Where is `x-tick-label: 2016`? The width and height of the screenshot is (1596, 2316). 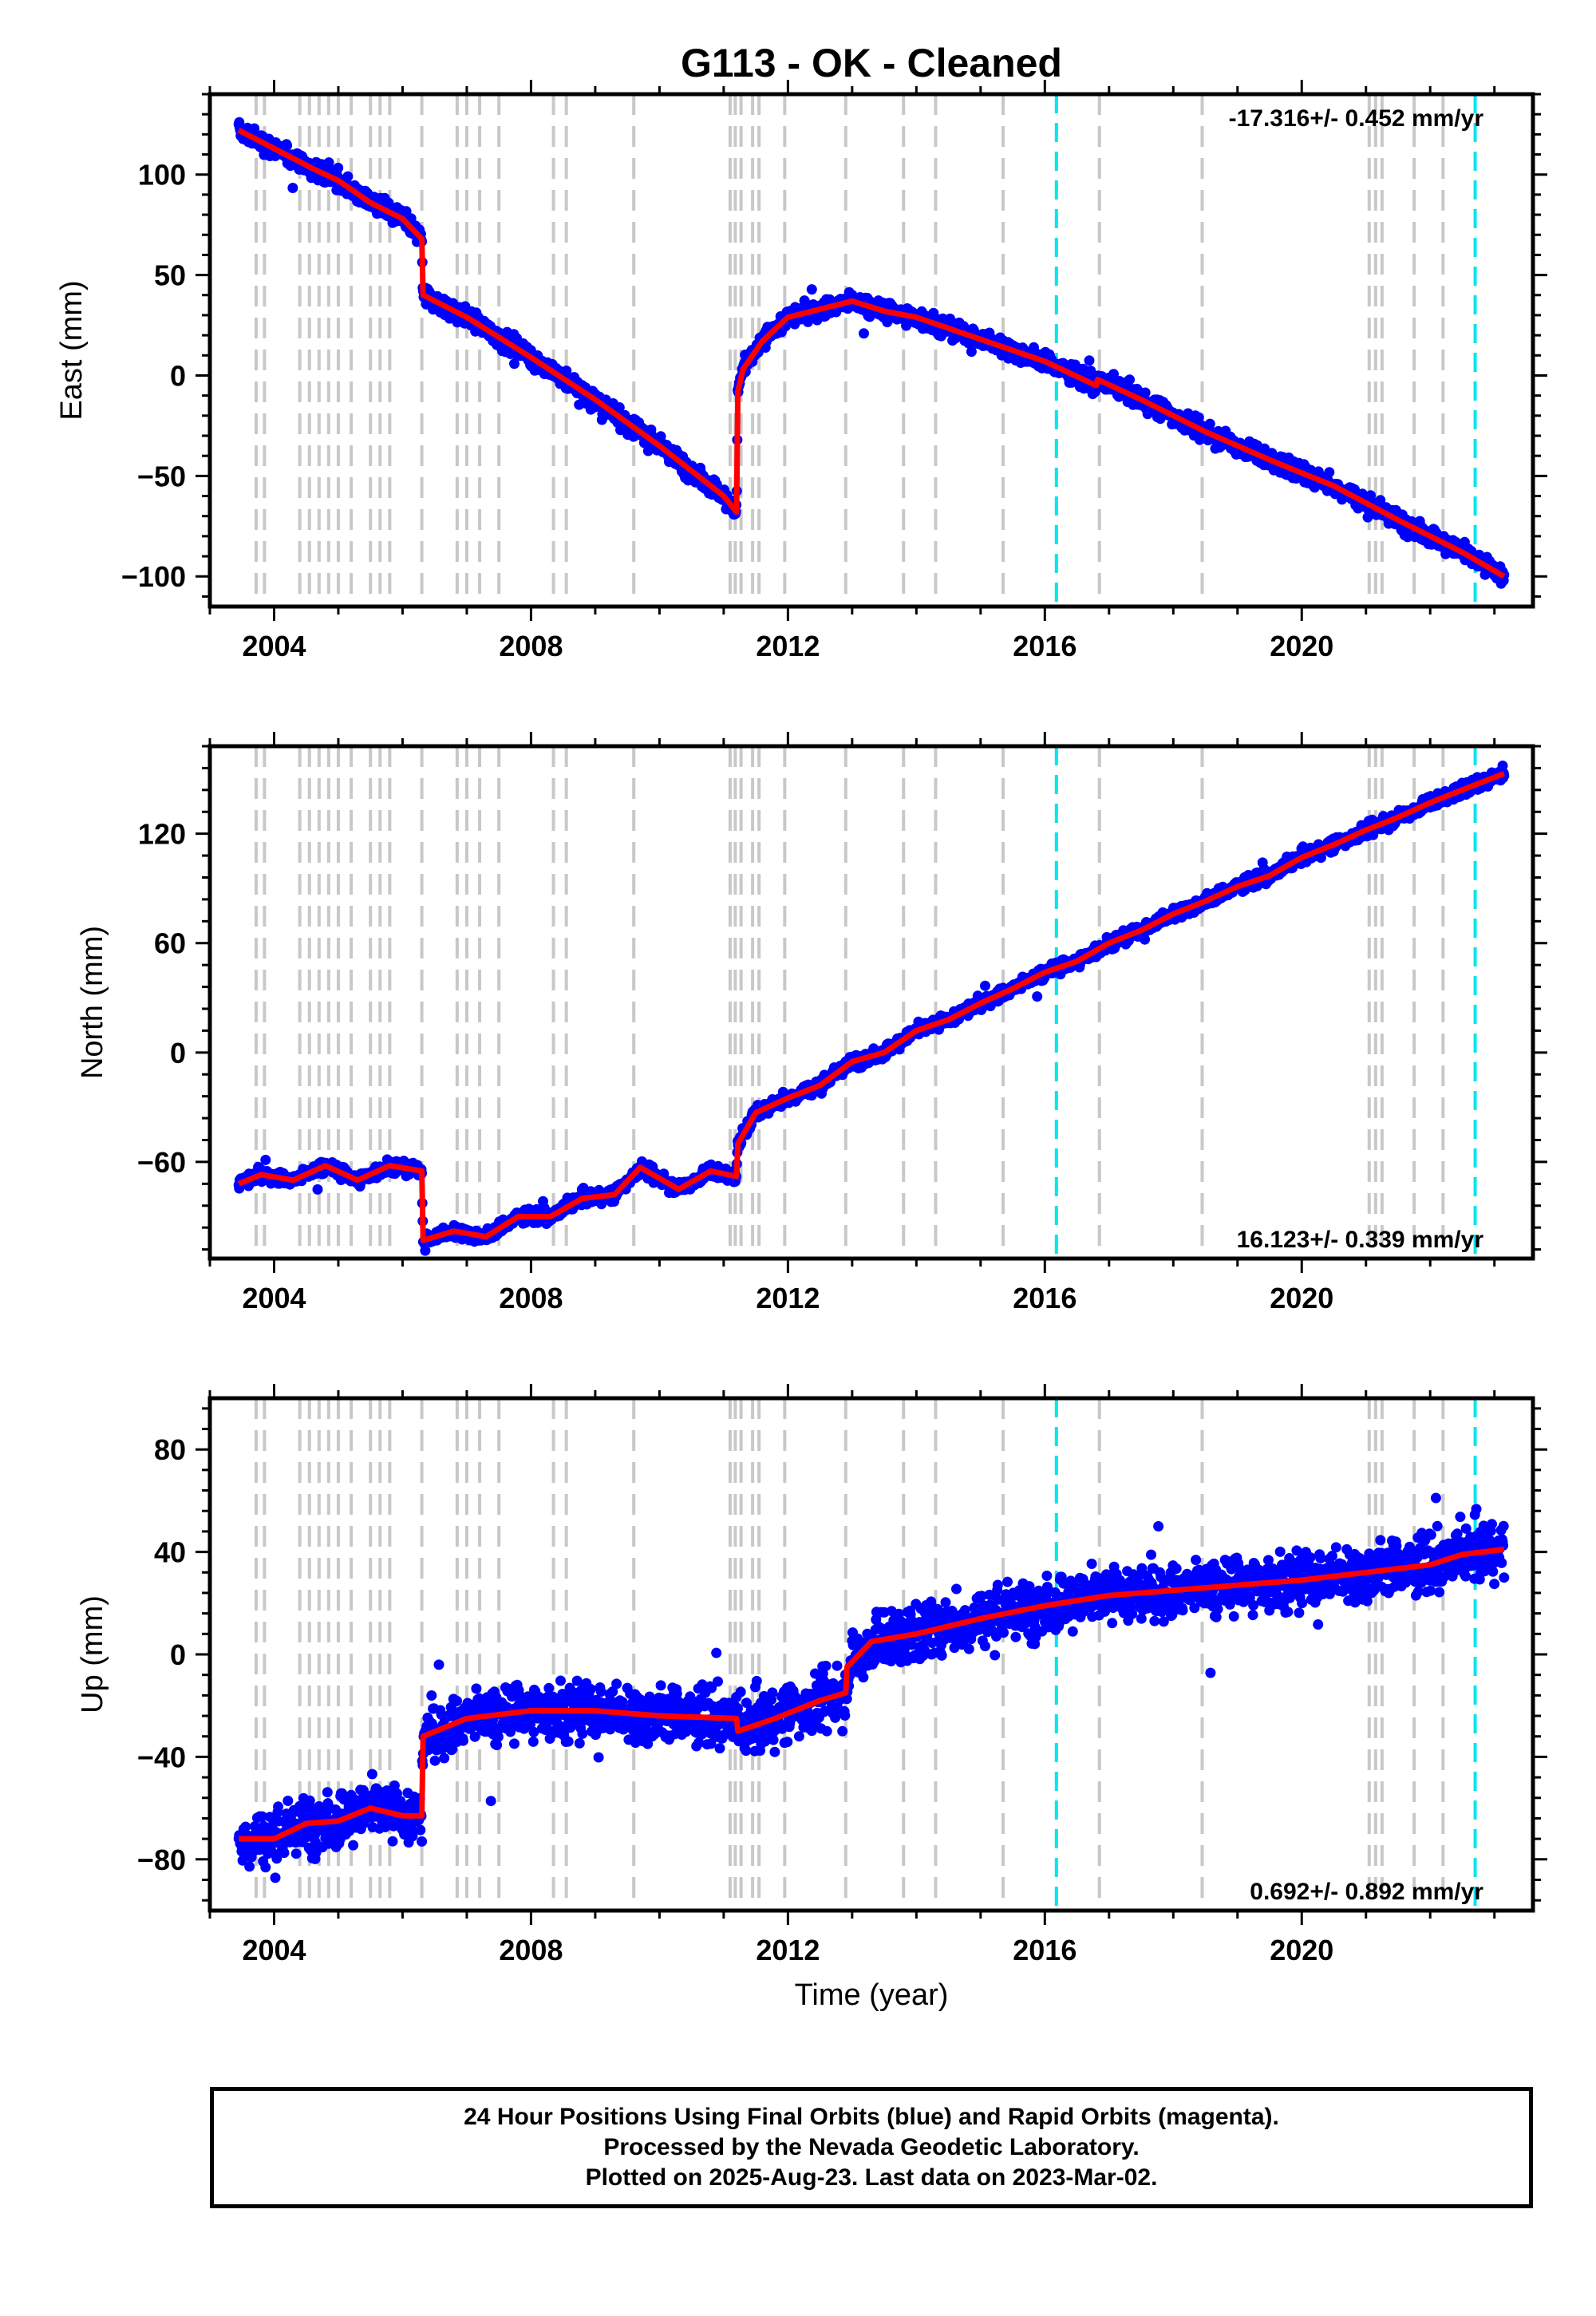
x-tick-label: 2016 is located at coordinates (1045, 646).